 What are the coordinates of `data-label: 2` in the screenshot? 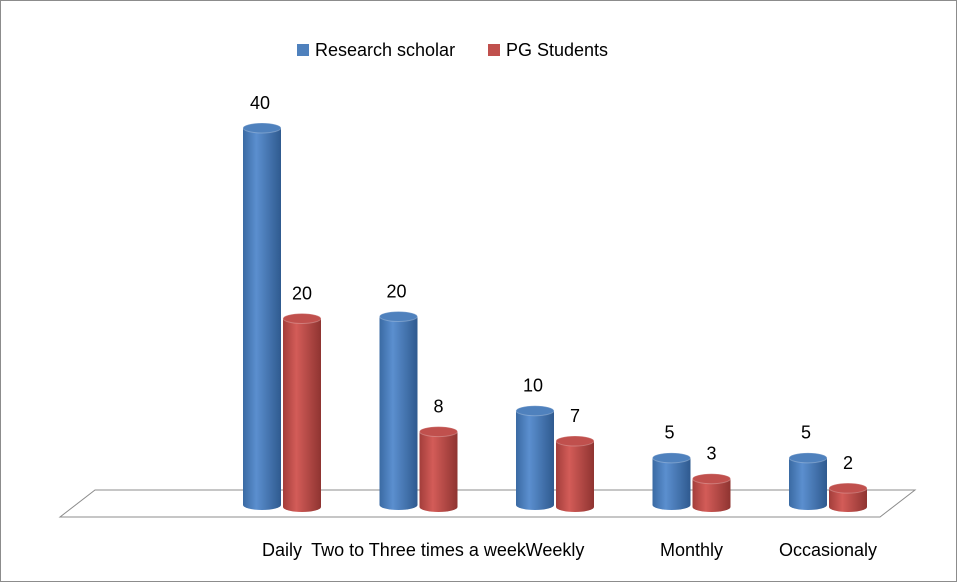 It's located at (848, 463).